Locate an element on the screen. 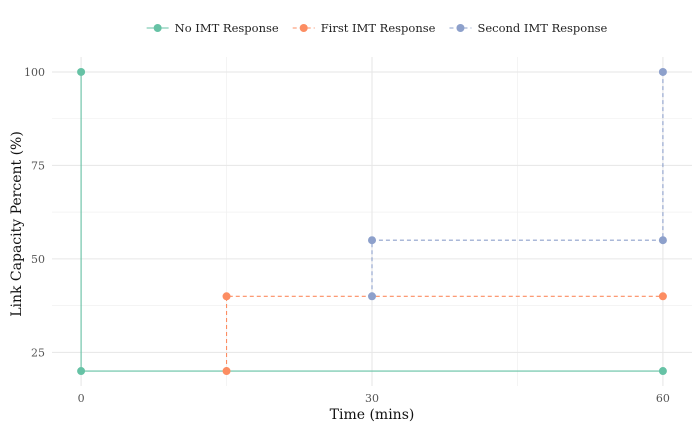 Image resolution: width=700 pixels, height=432 pixels. first-imt-response-legend-key-point is located at coordinates (303, 28).